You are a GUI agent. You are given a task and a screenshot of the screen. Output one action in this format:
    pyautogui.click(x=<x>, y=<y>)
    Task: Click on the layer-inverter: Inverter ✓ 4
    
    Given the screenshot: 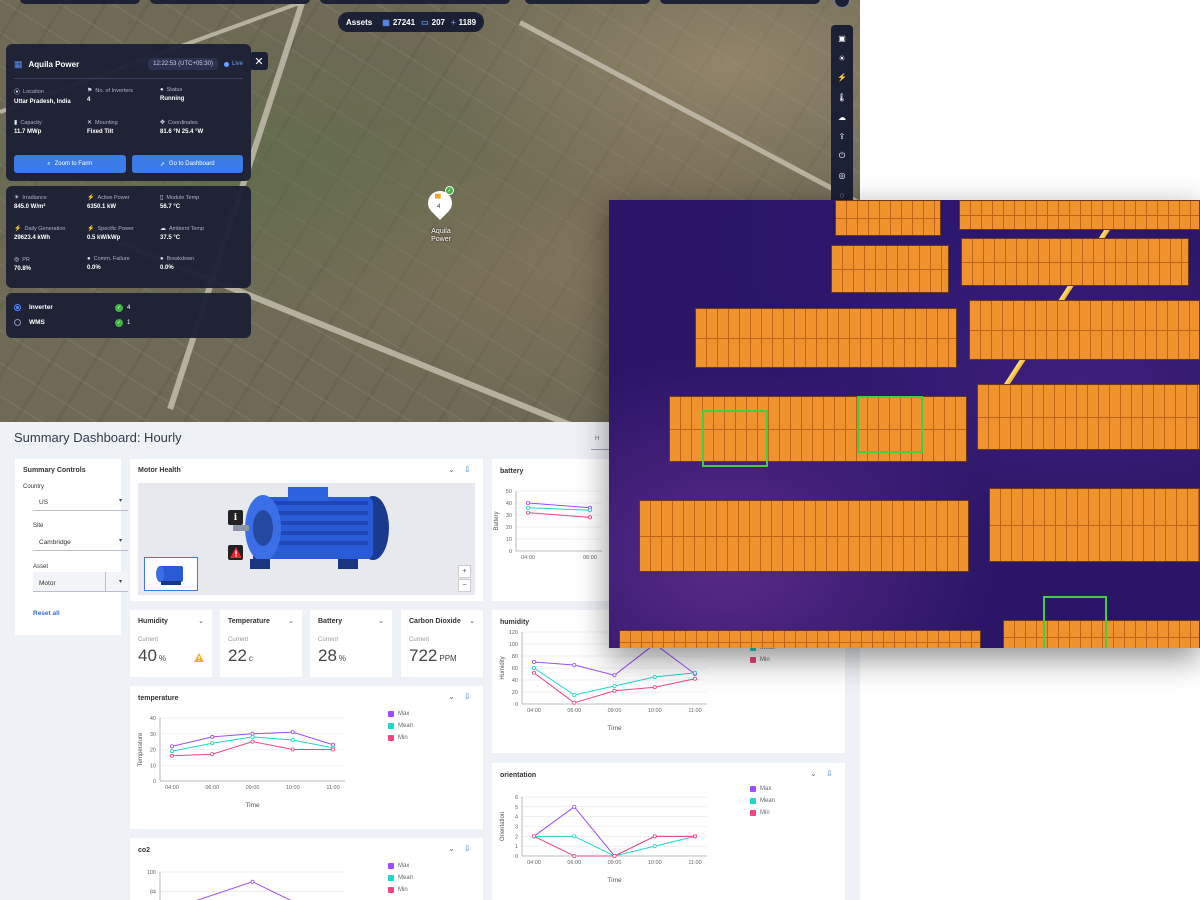 What is the action you would take?
    pyautogui.click(x=128, y=307)
    